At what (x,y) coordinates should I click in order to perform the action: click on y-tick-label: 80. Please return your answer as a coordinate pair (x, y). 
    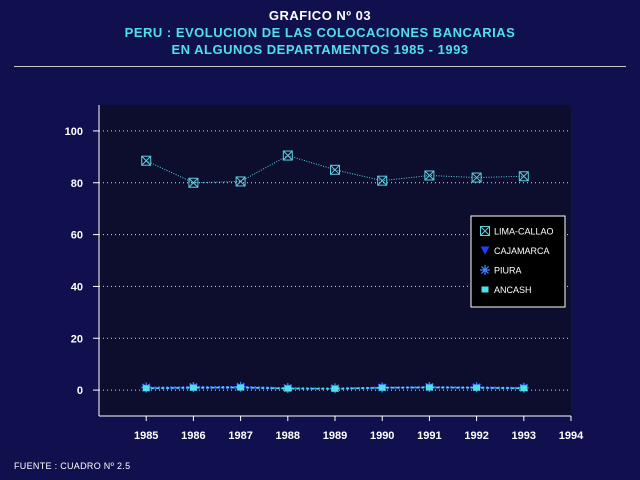
    Looking at the image, I should click on (77, 184).